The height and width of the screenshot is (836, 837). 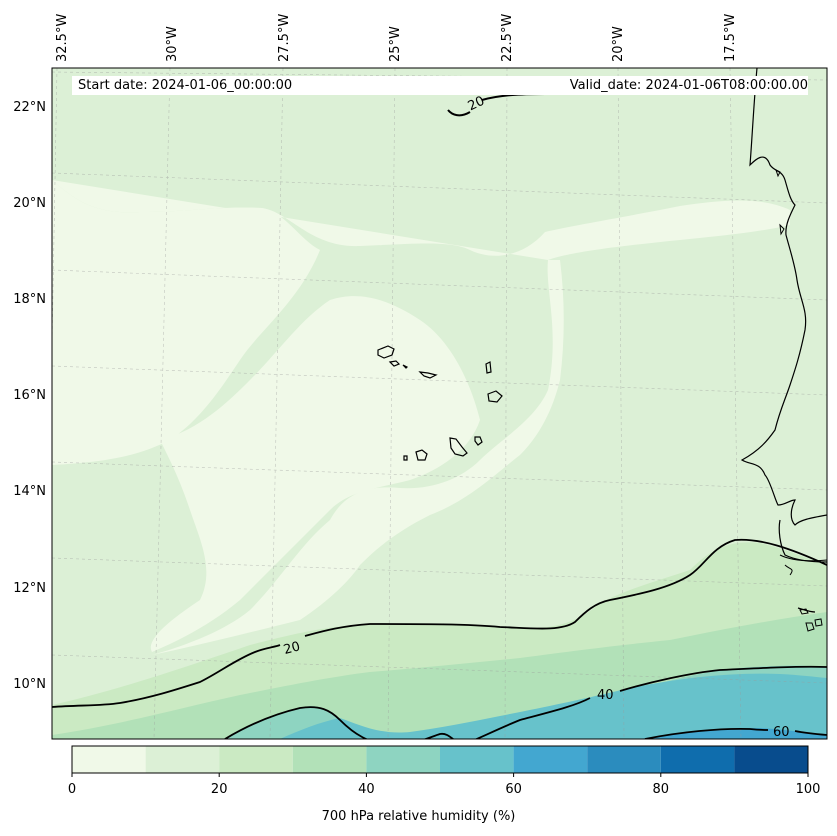 What do you see at coordinates (310, 85) in the screenshot?
I see `start-date-label: Start date: 2024-01-06_00:00:00` at bounding box center [310, 85].